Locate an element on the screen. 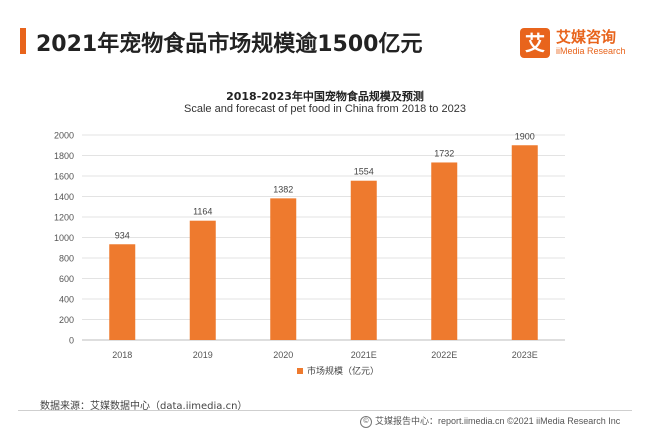  footer-divider is located at coordinates (325, 410).